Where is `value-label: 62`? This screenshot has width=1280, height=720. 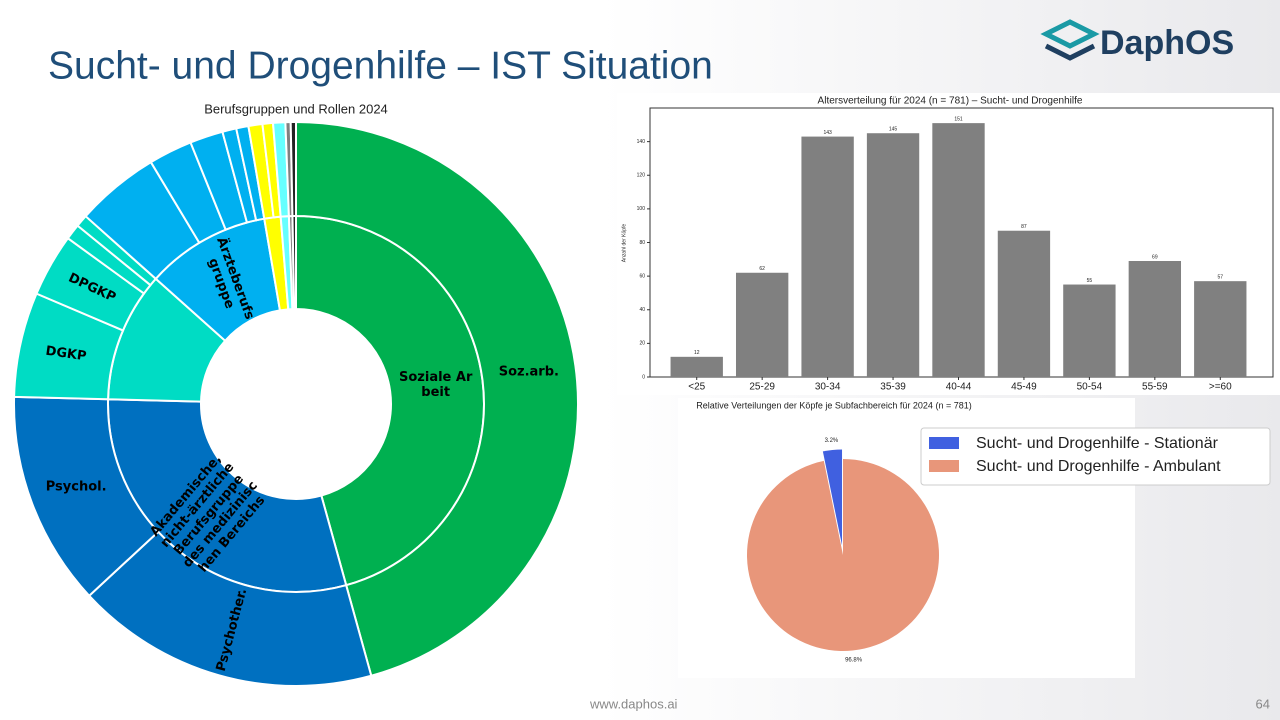
value-label: 62 is located at coordinates (762, 269).